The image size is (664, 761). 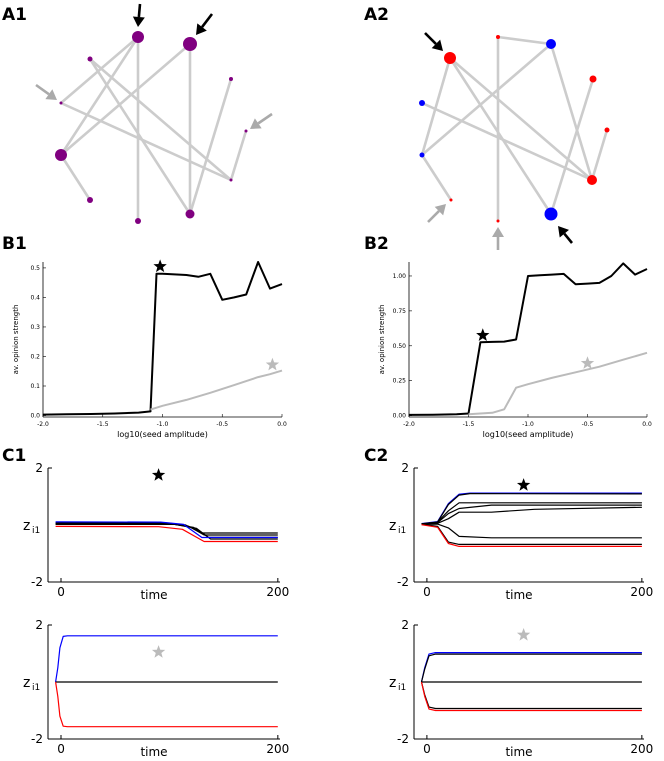 What do you see at coordinates (376, 15) in the screenshot?
I see `panel-label-a2: A2` at bounding box center [376, 15].